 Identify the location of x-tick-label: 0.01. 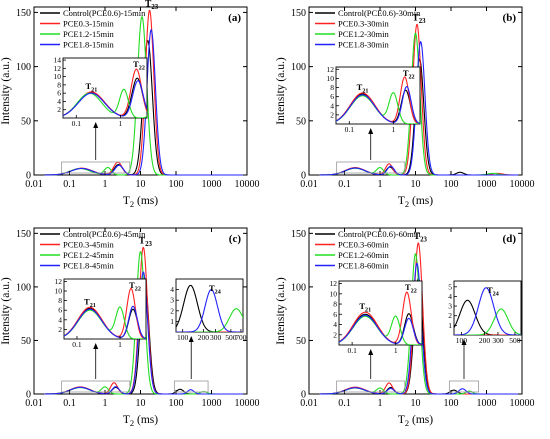
(34, 403).